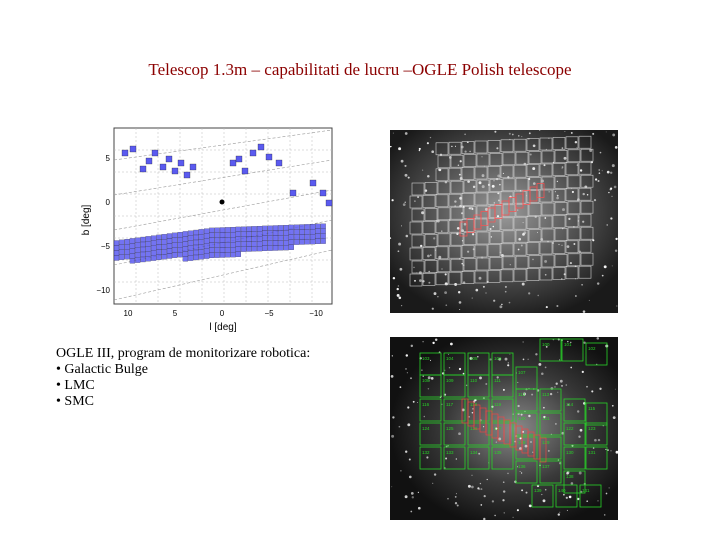 The image size is (720, 540). I want to click on field-label: 125, so click(450, 428).